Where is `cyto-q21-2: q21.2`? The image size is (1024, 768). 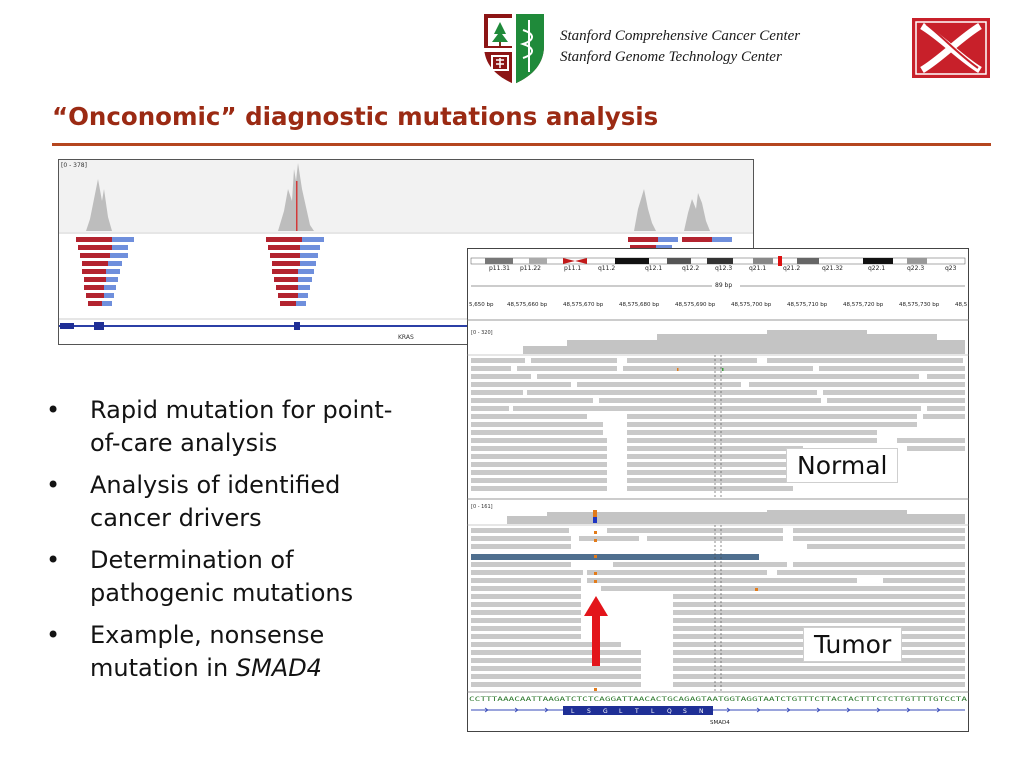
cyto-q21-2: q21.2 is located at coordinates (791, 268).